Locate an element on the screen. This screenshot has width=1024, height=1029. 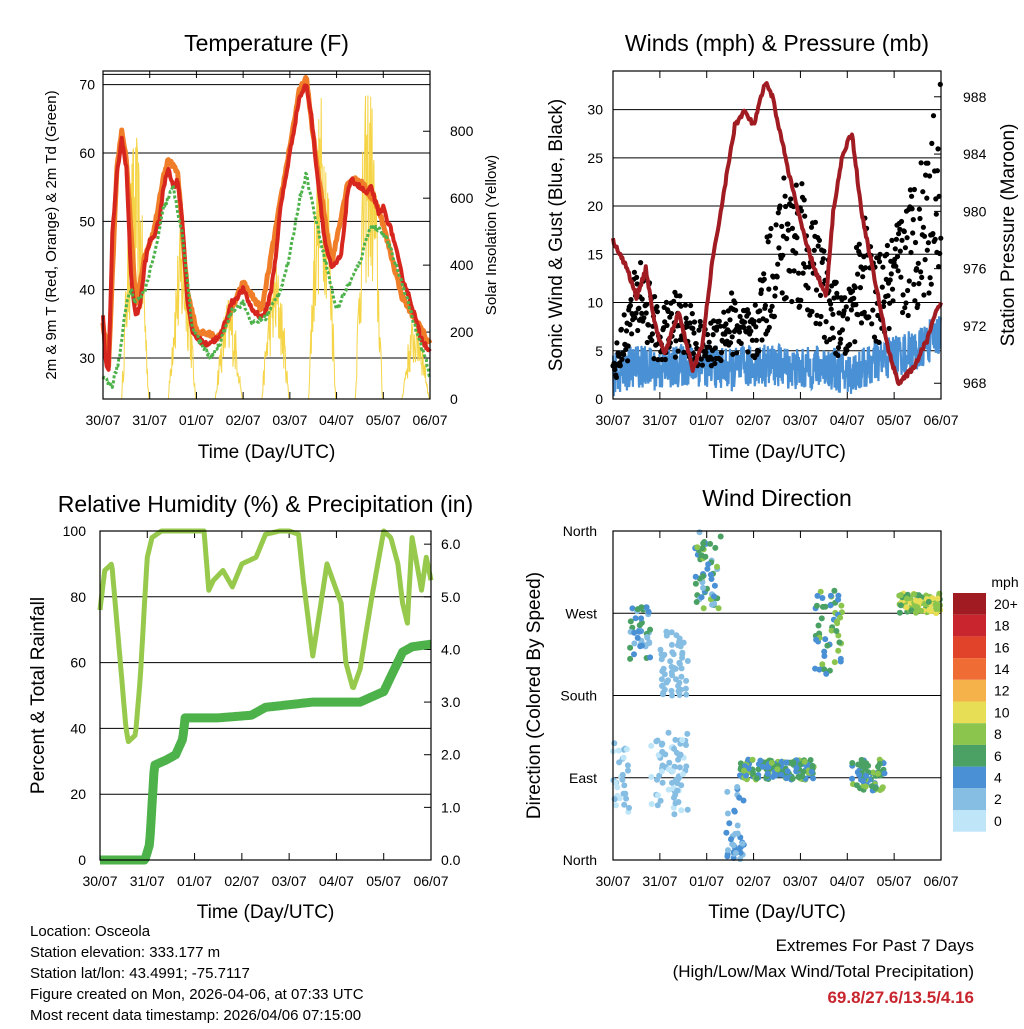
x-axis-label: Time (Day/UTC) is located at coordinates (777, 452).